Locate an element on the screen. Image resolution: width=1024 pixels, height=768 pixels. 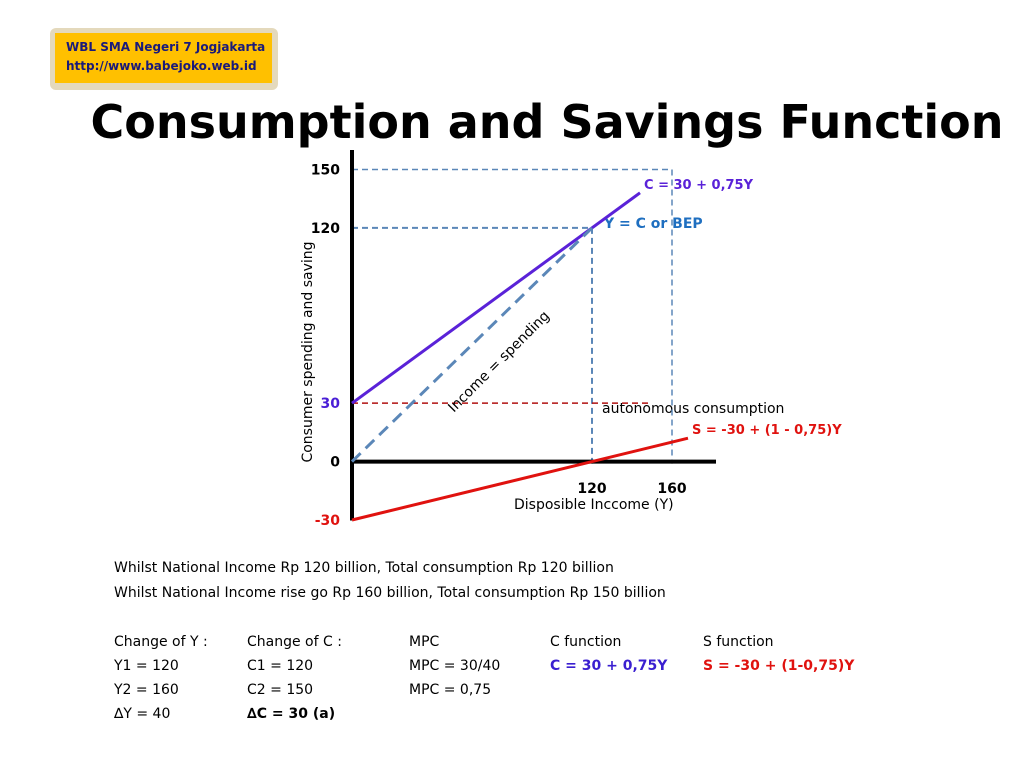
table-cell: C function is located at coordinates (585, 642).